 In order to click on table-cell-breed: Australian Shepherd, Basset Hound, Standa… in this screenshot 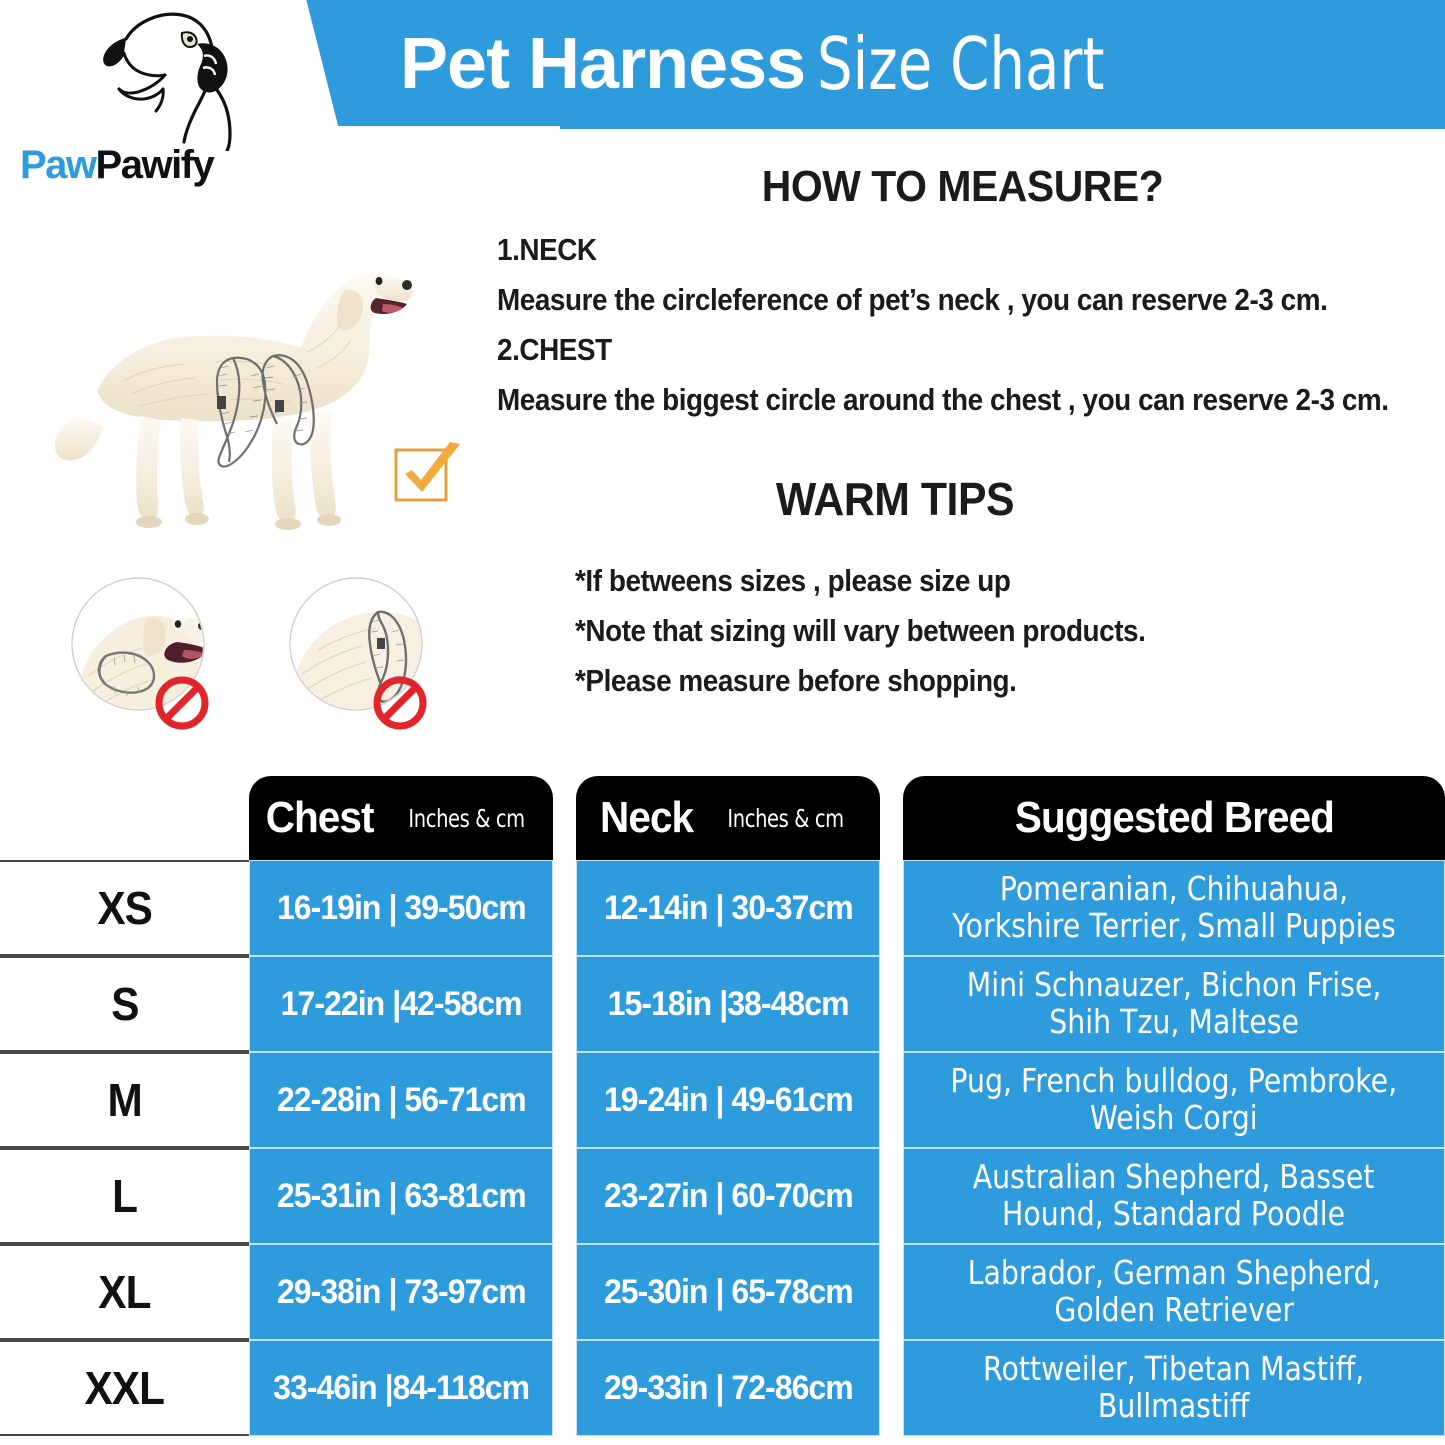, I will do `click(1174, 1196)`.